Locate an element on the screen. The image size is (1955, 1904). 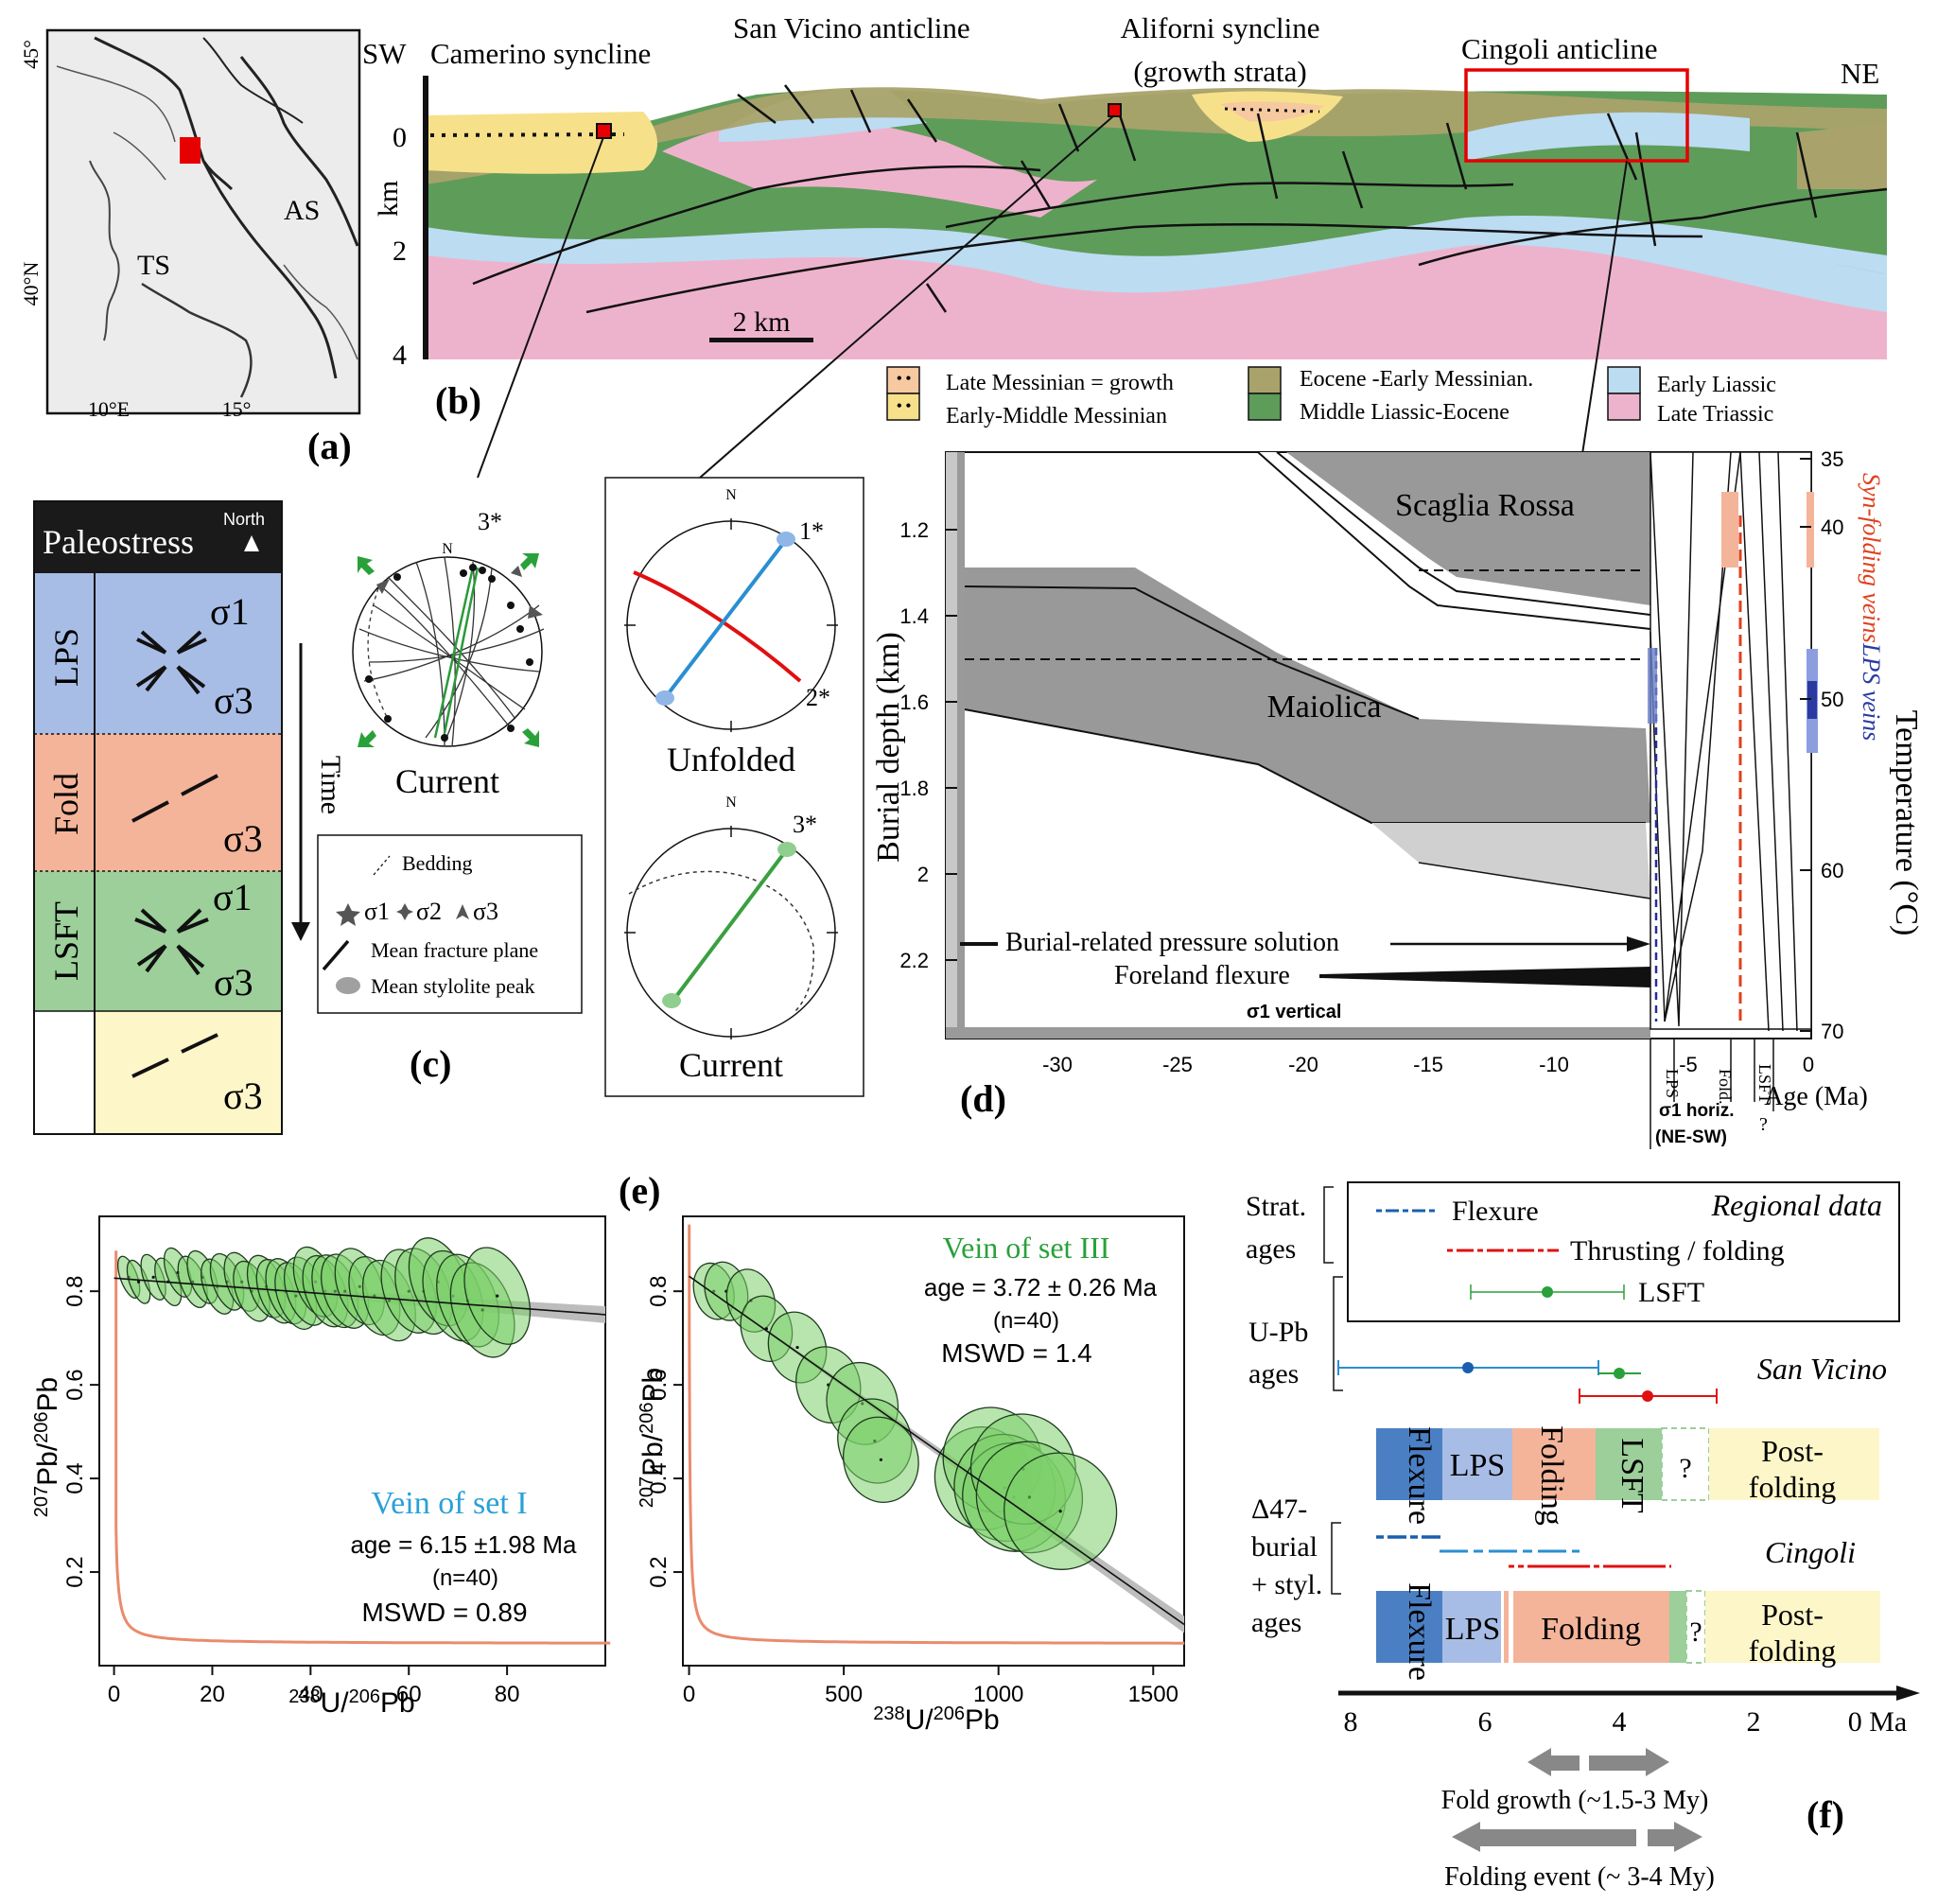
north-arrow-icon is located at coordinates (252, 543).